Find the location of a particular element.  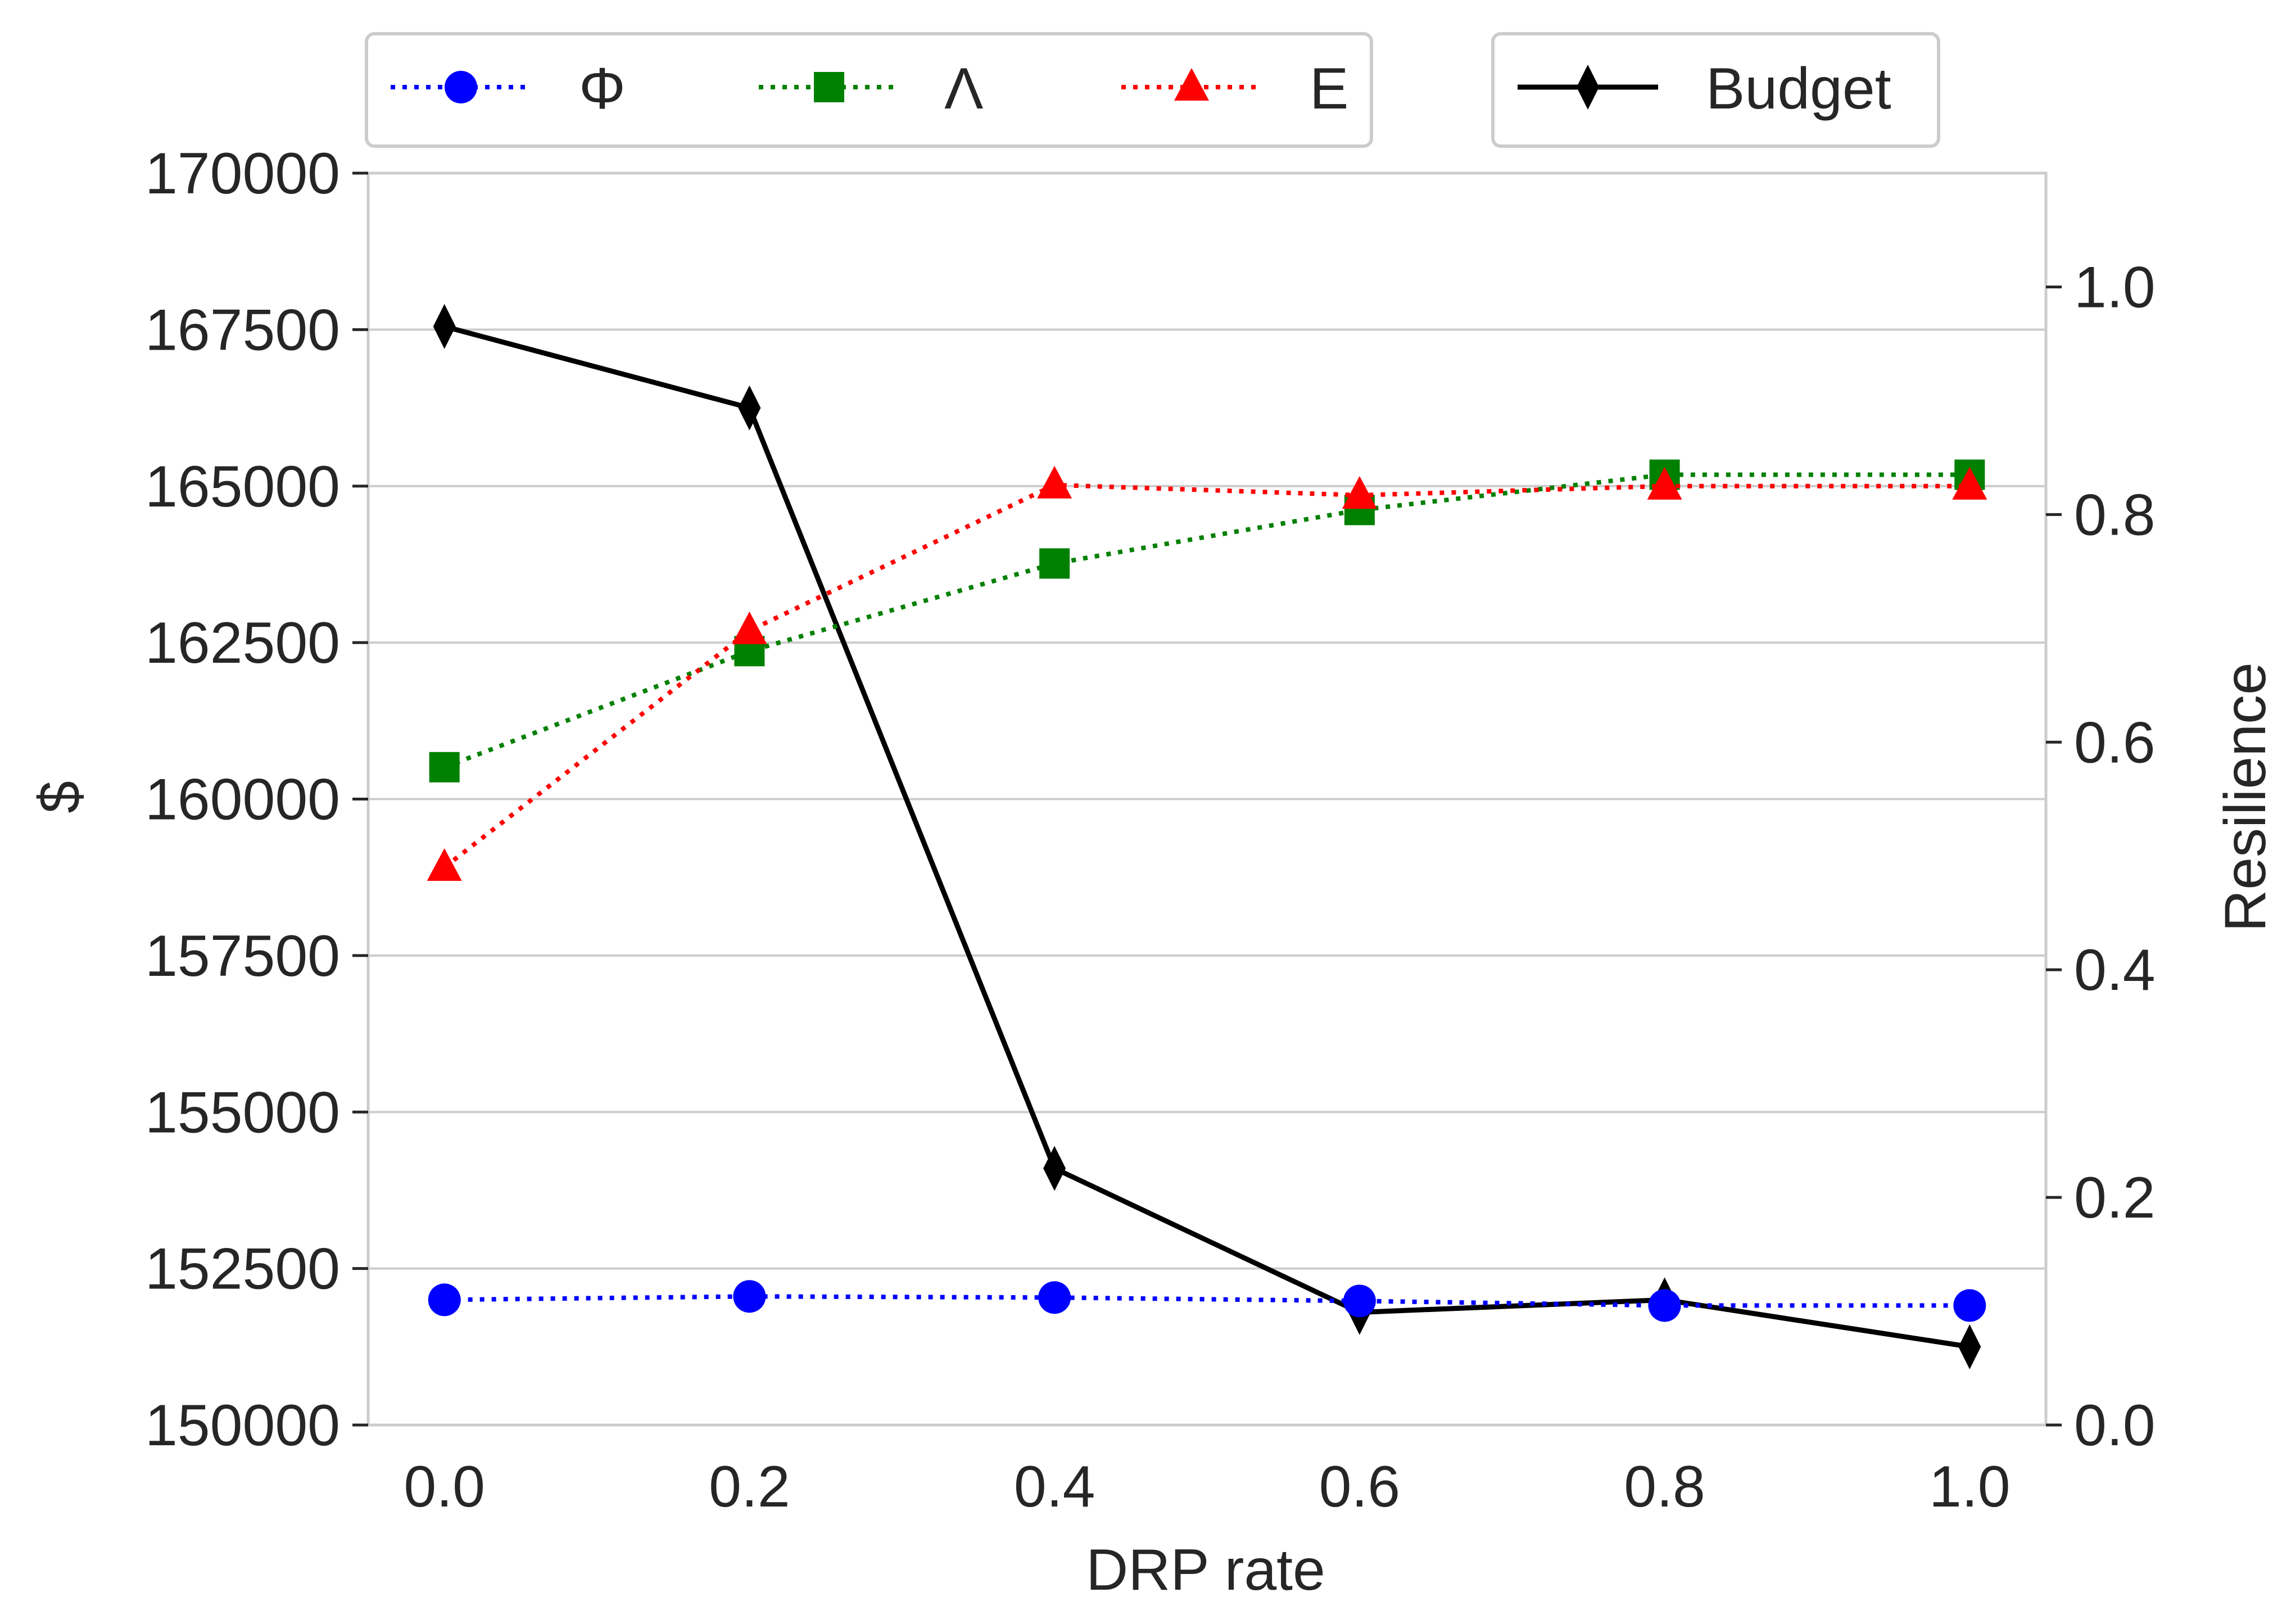

legend-entry-3-marker is located at coordinates (1588, 87).